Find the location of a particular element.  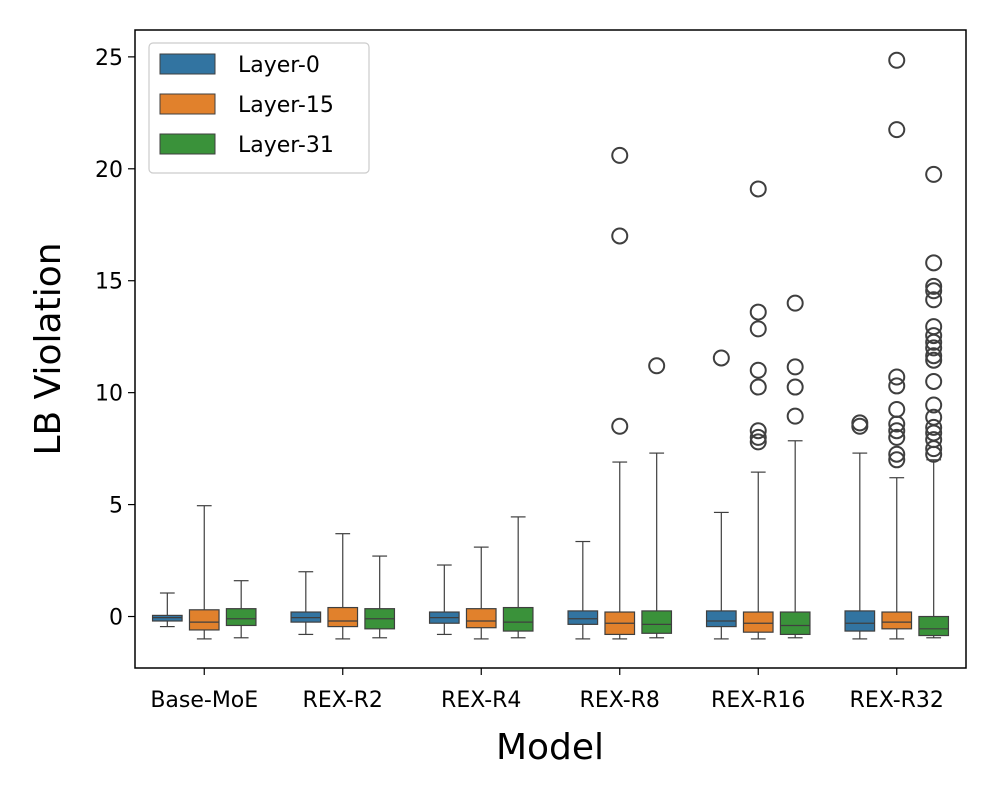

y-tick-label: 25 is located at coordinates (109, 58).